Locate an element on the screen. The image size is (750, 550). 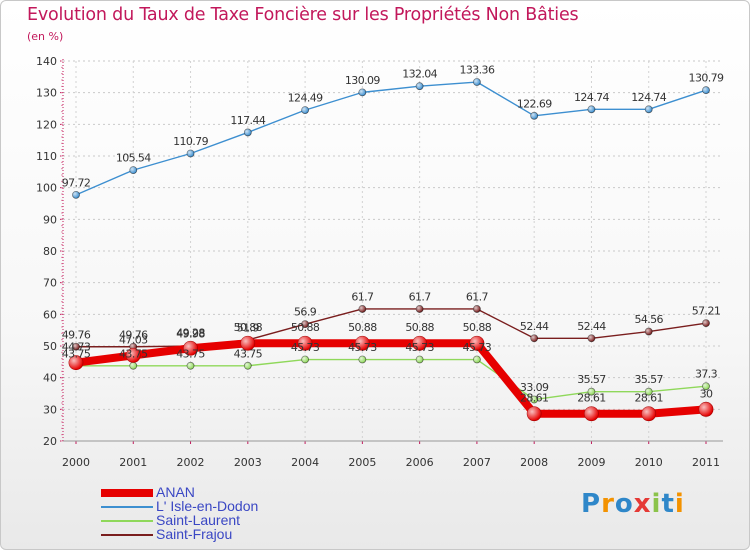
data-label: 54.56 is located at coordinates (648, 319).